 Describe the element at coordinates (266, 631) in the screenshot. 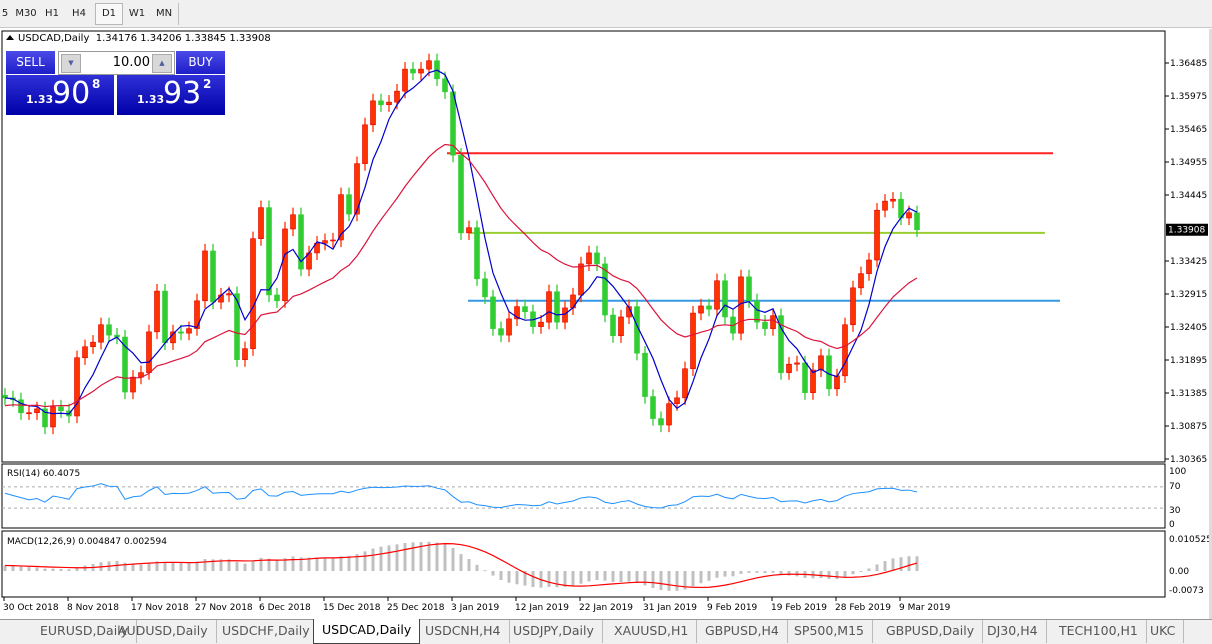

I see `chart-tab: USDCHF,Daily` at that location.